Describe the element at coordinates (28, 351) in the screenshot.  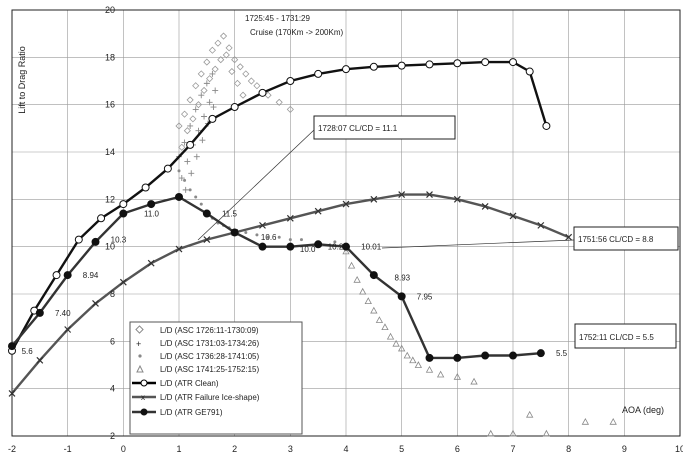
I see `point-label-0: 5.6` at that location.